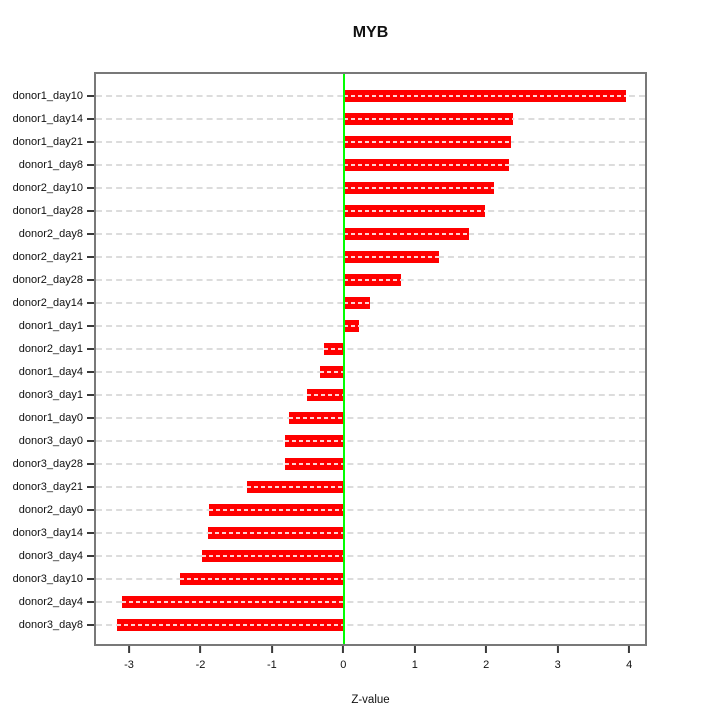 The height and width of the screenshot is (720, 720). What do you see at coordinates (415, 658) in the screenshot?
I see `x-tick: 1` at bounding box center [415, 658].